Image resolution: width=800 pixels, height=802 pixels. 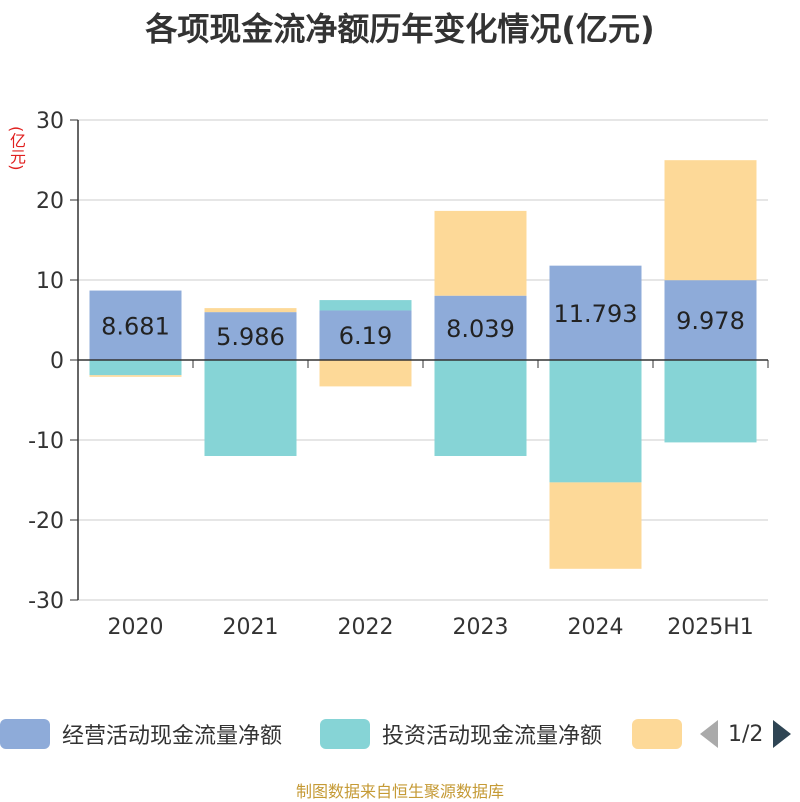 What do you see at coordinates (481, 627) in the screenshot?
I see `x-tick-label: 2023` at bounding box center [481, 627].